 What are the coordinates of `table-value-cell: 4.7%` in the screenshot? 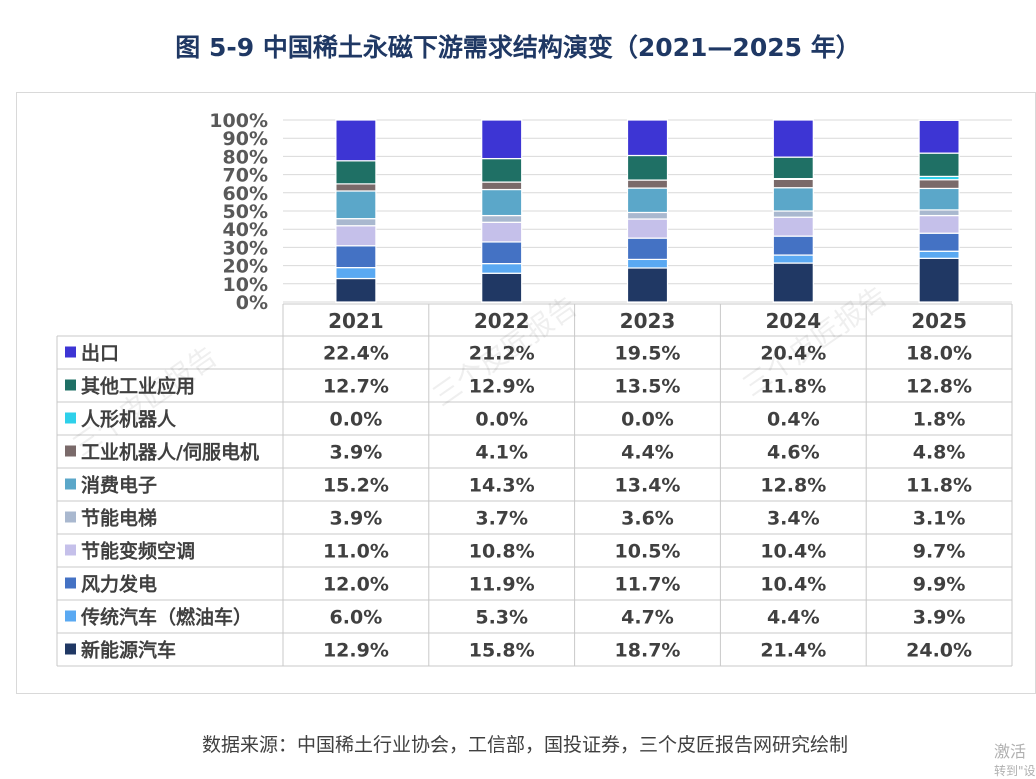 It's located at (647, 618).